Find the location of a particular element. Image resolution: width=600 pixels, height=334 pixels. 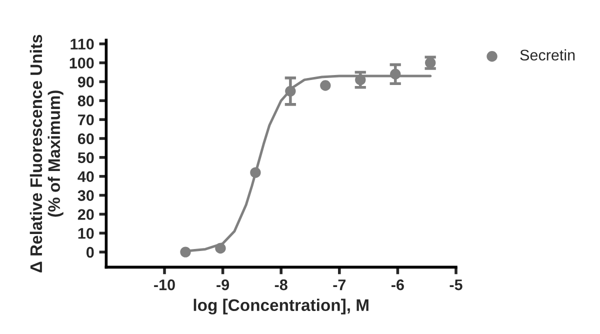

y-tick-label: 40 is located at coordinates (86, 176).